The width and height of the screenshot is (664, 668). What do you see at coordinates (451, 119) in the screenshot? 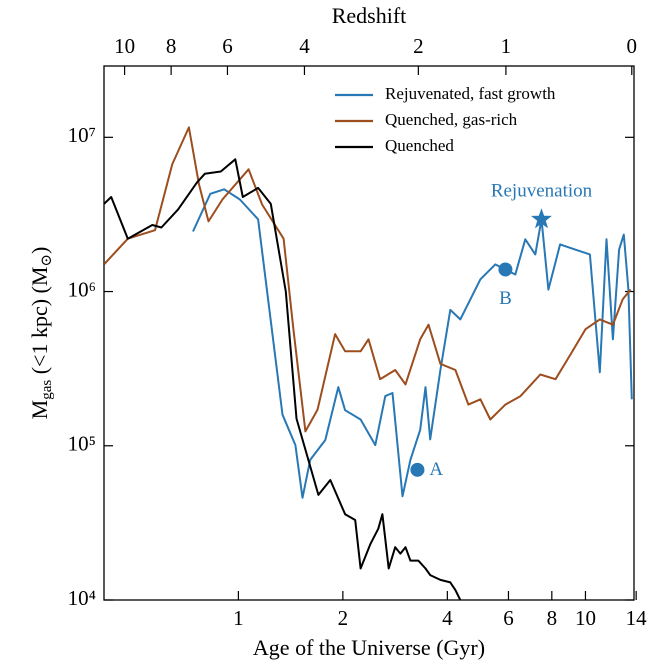
I see `legend-label: Quenched, gas-rich` at bounding box center [451, 119].